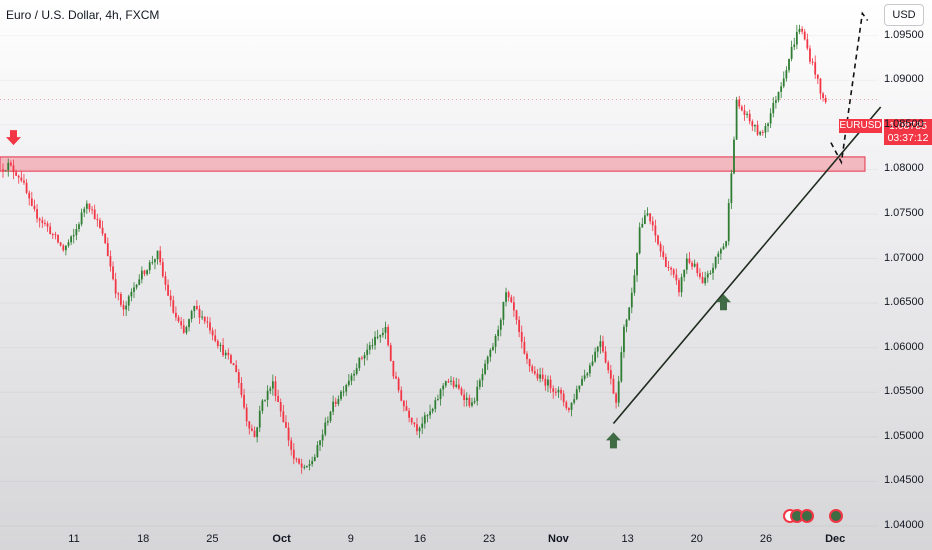 Image resolution: width=932 pixels, height=550 pixels. What do you see at coordinates (766, 539) in the screenshot?
I see `time-tick-label: 26` at bounding box center [766, 539].